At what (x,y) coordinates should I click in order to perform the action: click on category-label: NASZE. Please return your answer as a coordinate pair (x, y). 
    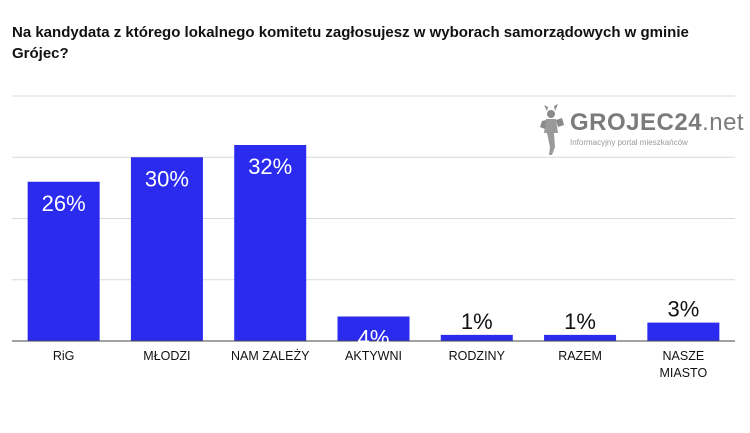
    Looking at the image, I should click on (684, 356).